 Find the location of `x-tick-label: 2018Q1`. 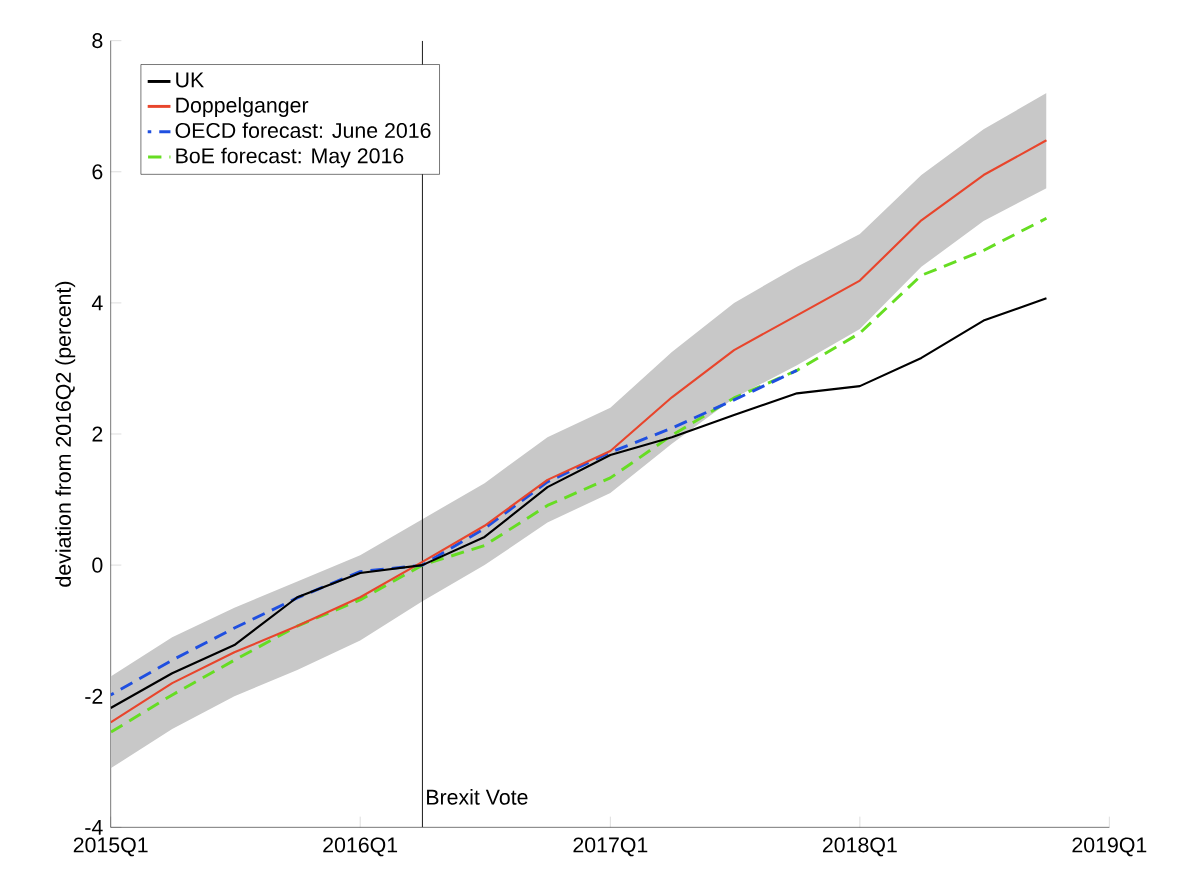

x-tick-label: 2018Q1 is located at coordinates (859, 847).